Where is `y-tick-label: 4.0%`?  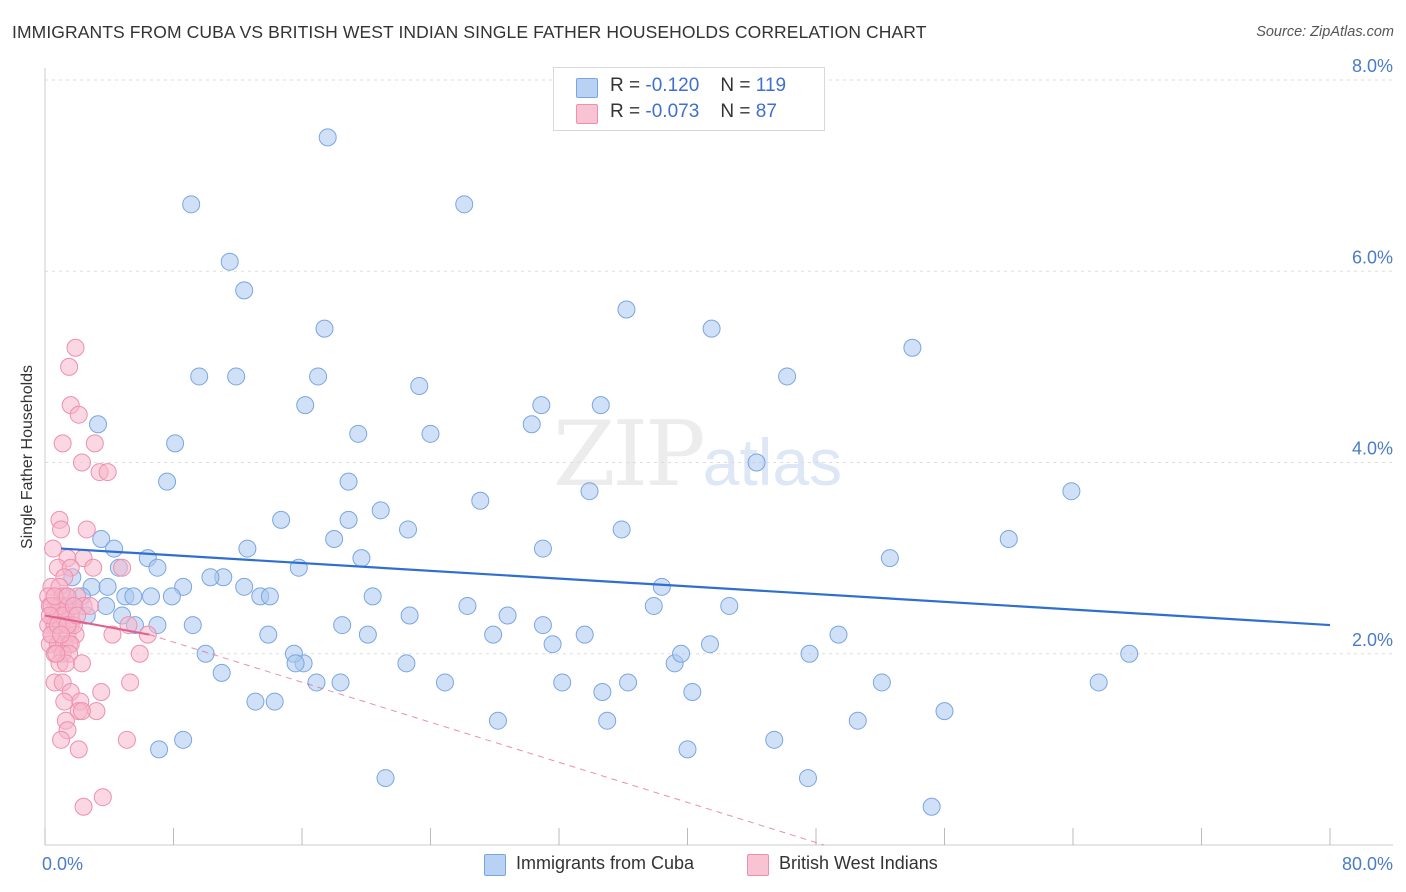
y-tick-label: 4.0% is located at coordinates (1372, 449).